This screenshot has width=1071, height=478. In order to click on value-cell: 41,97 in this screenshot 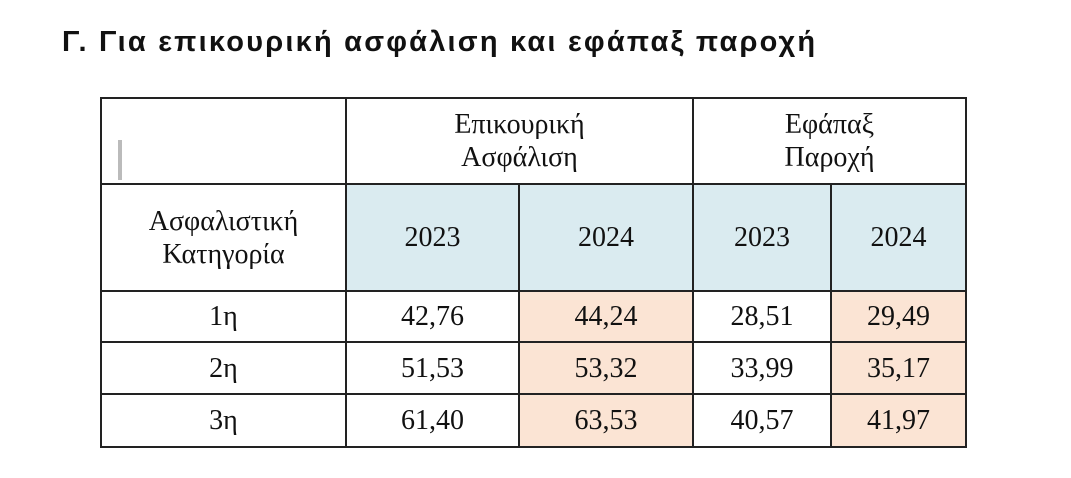, I will do `click(899, 420)`.